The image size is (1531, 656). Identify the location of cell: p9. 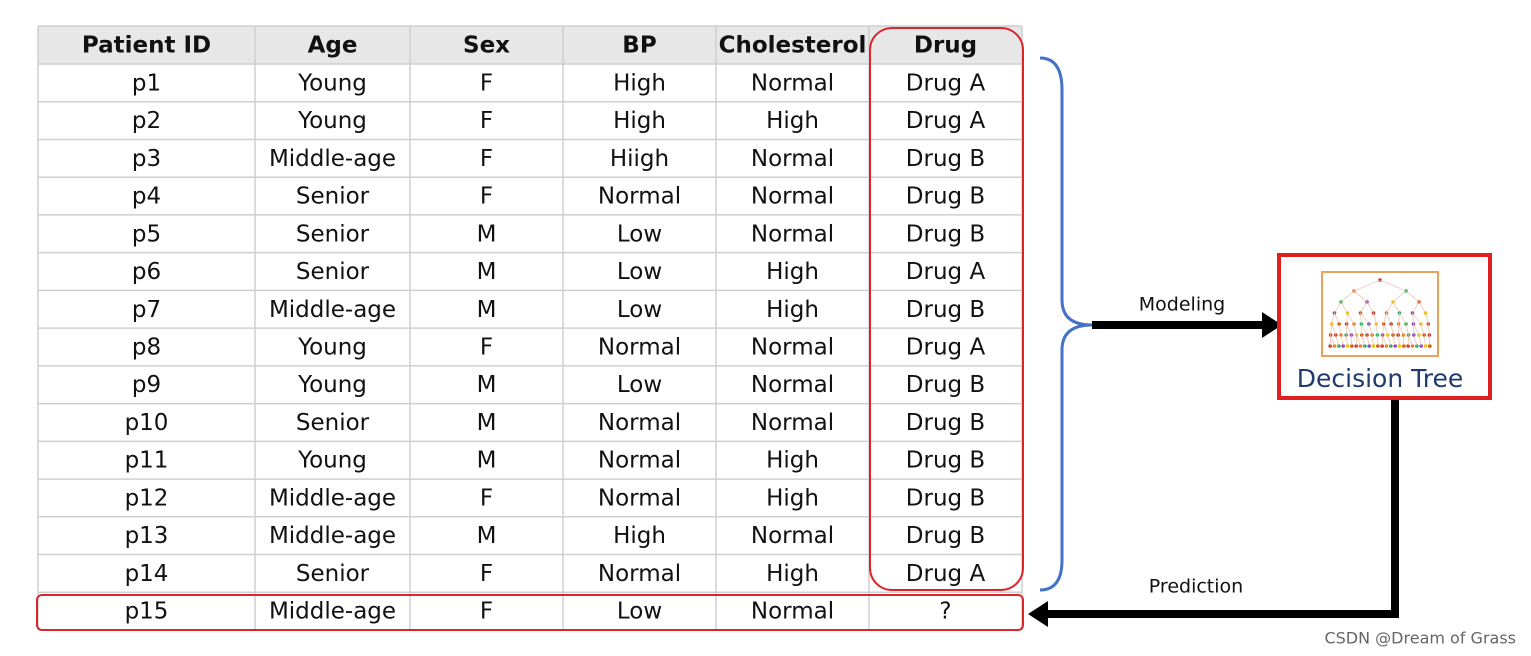
(146, 385).